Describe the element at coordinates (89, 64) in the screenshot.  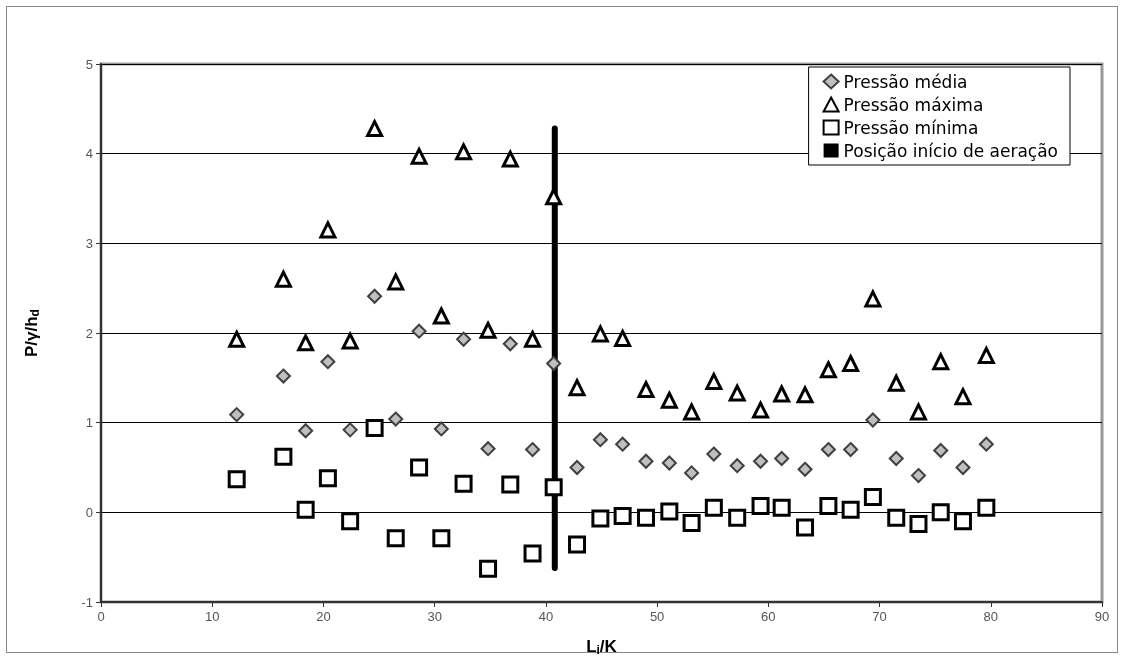
I see `y-tick-label: 5` at that location.